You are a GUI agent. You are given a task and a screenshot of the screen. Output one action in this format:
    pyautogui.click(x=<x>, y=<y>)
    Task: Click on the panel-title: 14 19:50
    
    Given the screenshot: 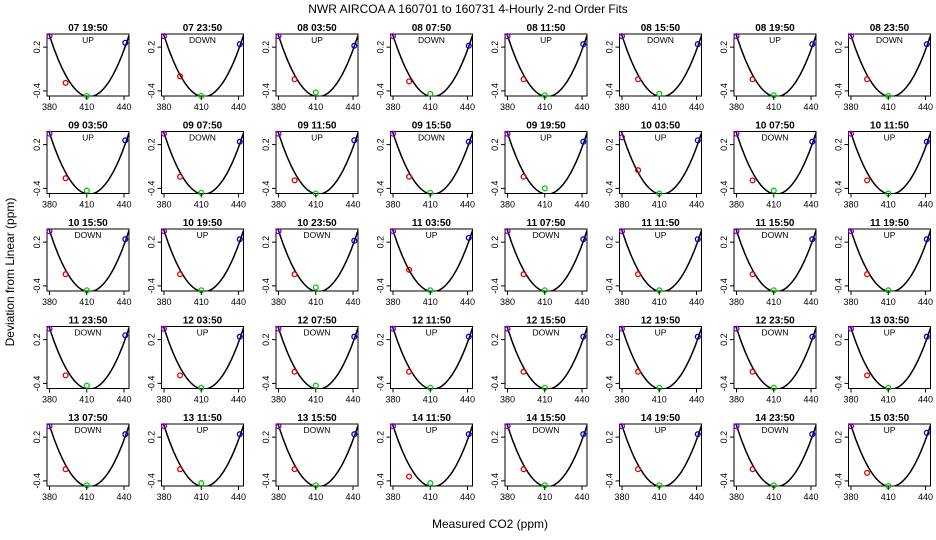 What is the action you would take?
    pyautogui.click(x=661, y=418)
    